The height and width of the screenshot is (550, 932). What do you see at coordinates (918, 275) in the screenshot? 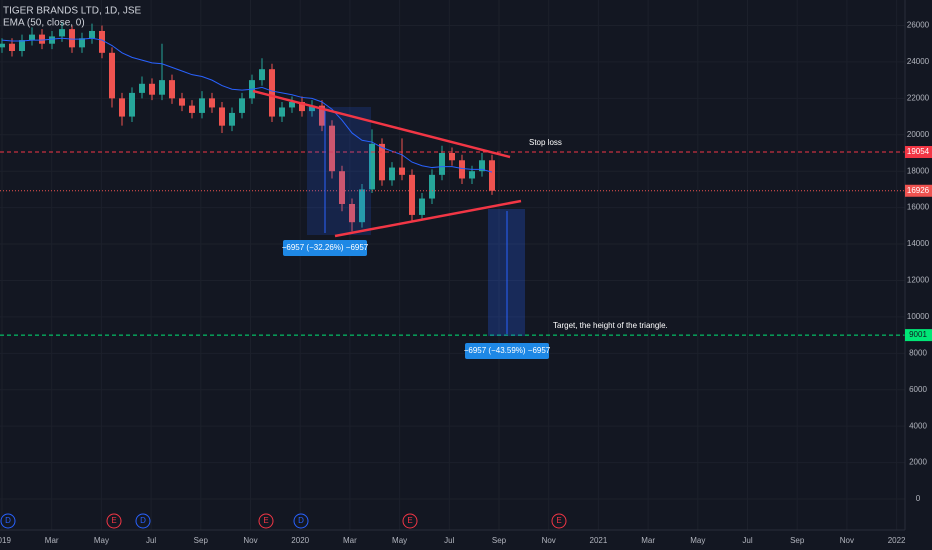
I see `price-axis` at bounding box center [918, 275].